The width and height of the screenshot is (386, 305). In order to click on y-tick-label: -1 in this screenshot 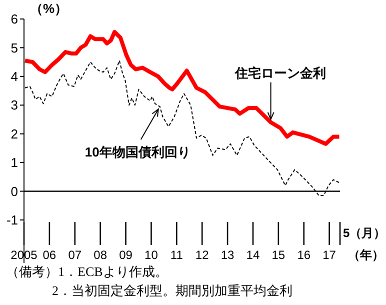, I will do `click(12, 220)`.